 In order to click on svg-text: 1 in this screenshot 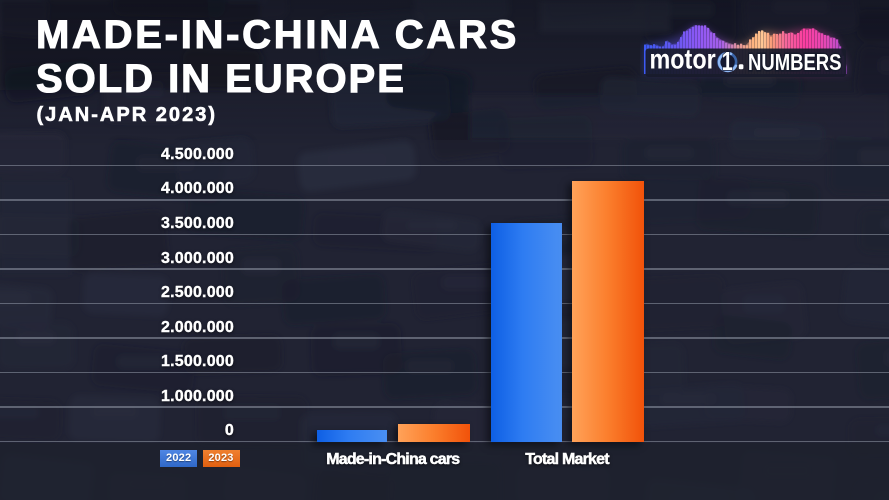, I will do `click(727, 60)`.